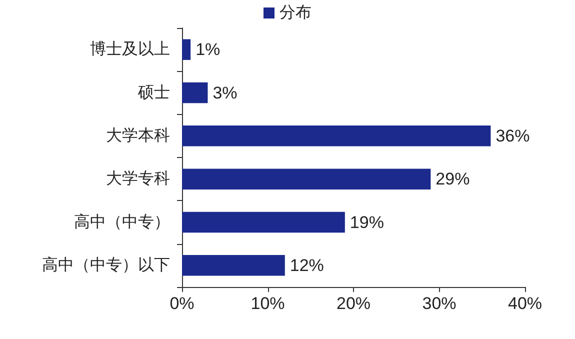 Image resolution: width=575 pixels, height=339 pixels. I want to click on data-label: 12%, so click(307, 265).